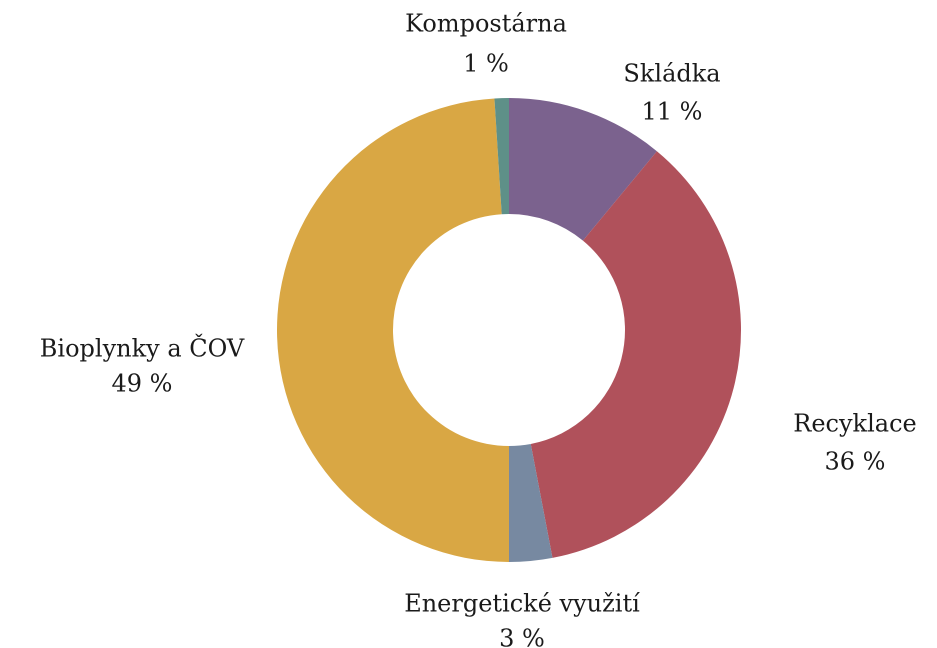 Image resolution: width=937 pixels, height=648 pixels. I want to click on category-label: Skládka, so click(671, 74).